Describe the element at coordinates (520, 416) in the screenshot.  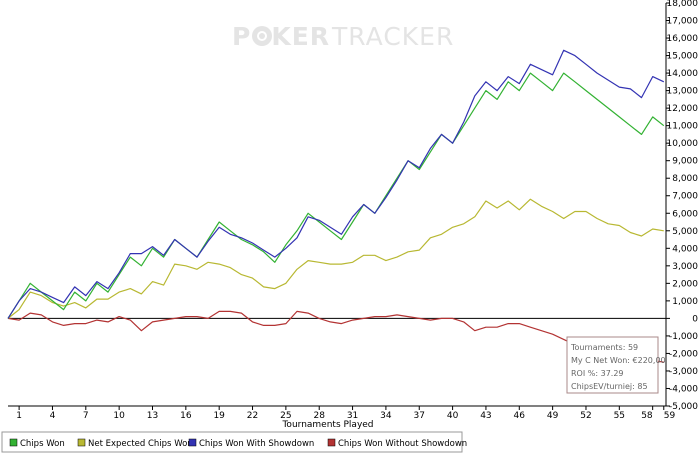
I see `x-tick-label: 46` at that location.